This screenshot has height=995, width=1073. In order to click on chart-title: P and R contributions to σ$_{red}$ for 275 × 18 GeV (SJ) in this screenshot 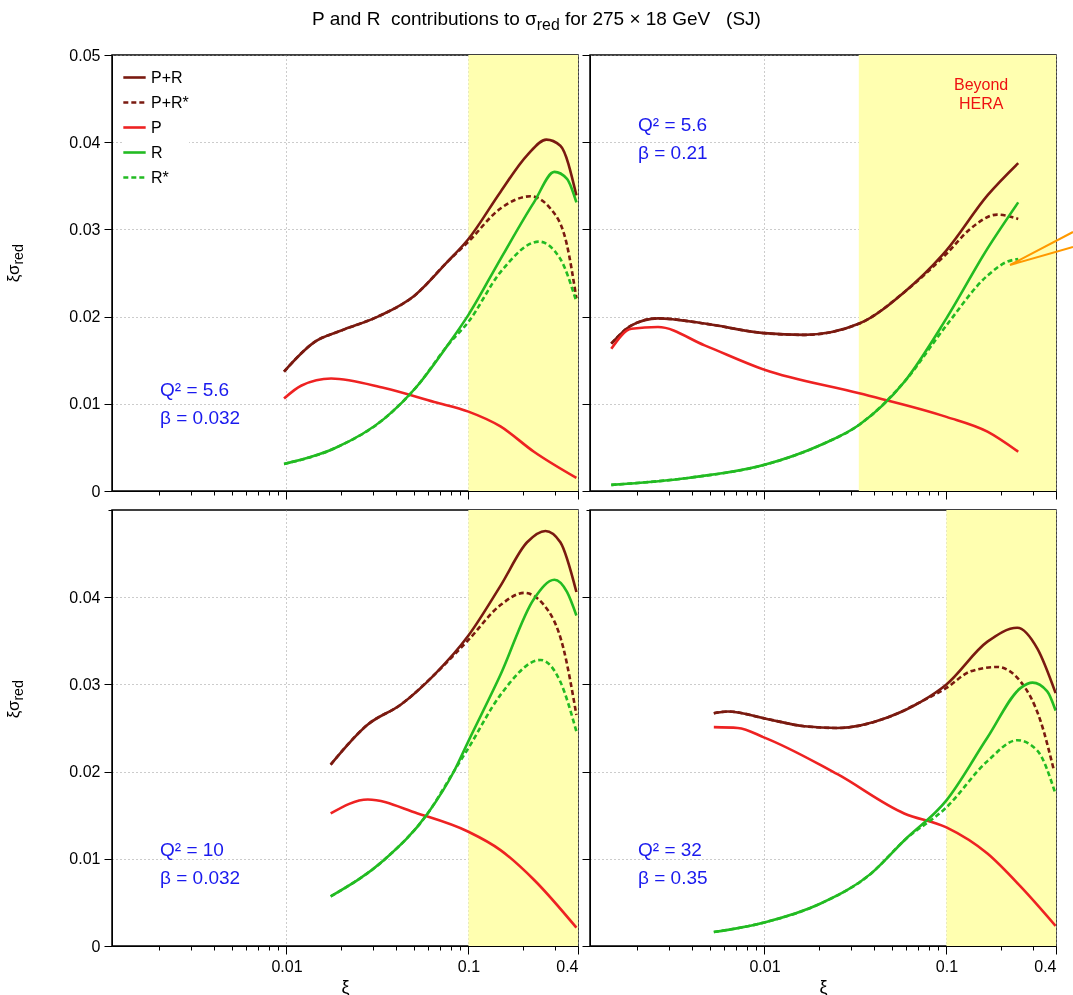, I will do `click(536, 21)`.